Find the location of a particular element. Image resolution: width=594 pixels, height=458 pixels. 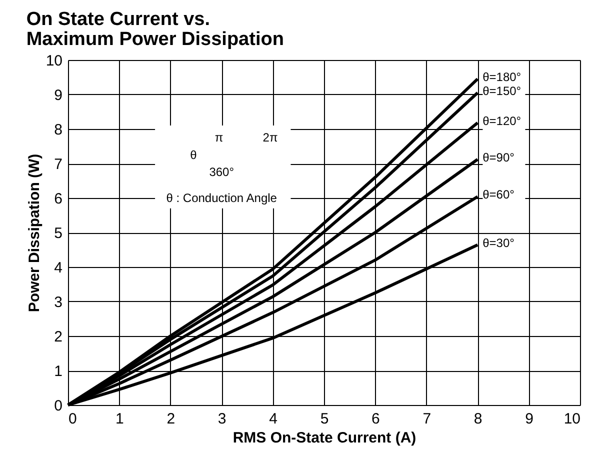

y-tick-label: 1 is located at coordinates (58, 371).